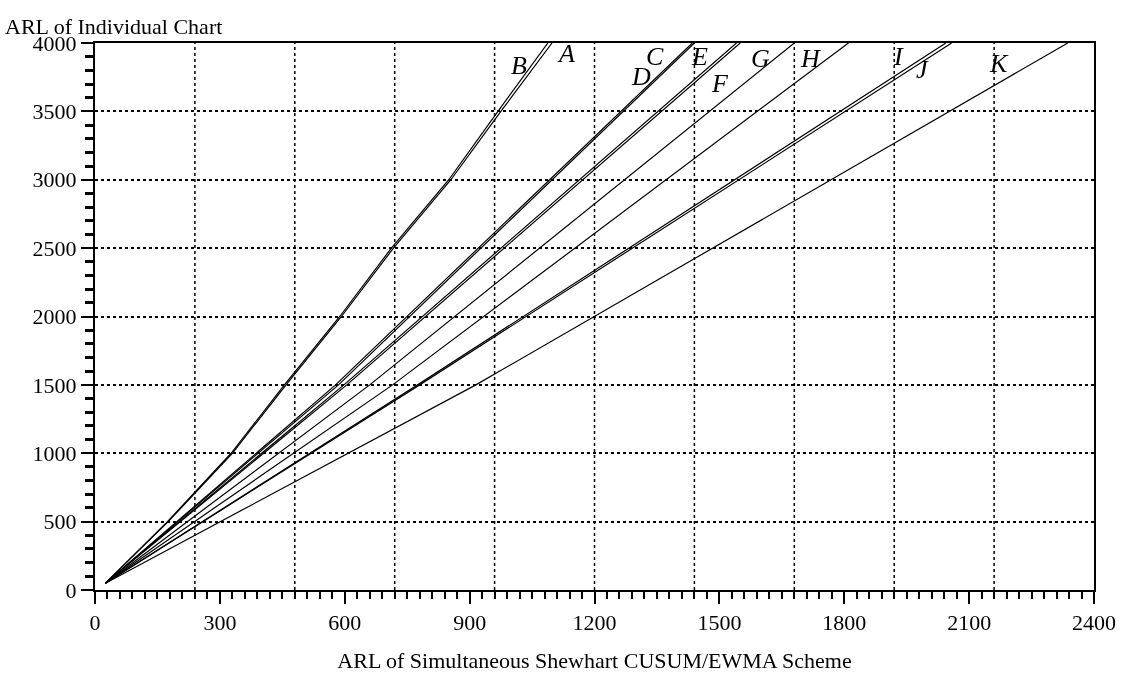  What do you see at coordinates (922, 69) in the screenshot?
I see `series-label: J` at bounding box center [922, 69].